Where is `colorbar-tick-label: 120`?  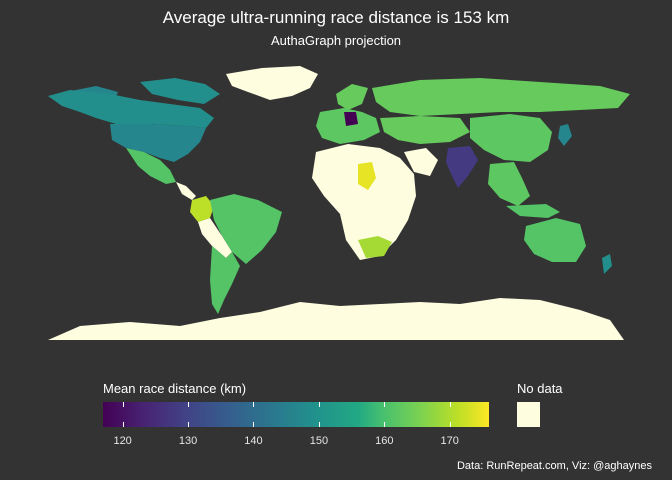 colorbar-tick-label: 120 is located at coordinates (122, 441).